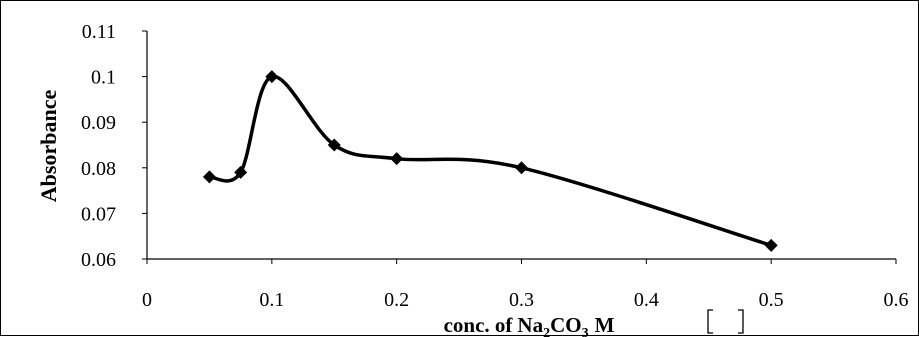 The height and width of the screenshot is (337, 919). Describe the element at coordinates (99, 32) in the screenshot. I see `y-tick-label: 0.11` at that location.